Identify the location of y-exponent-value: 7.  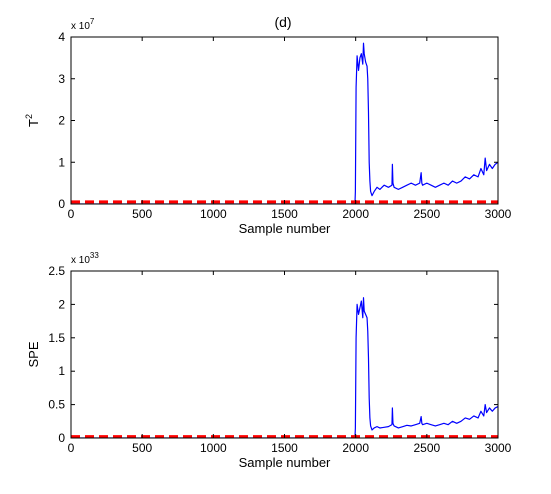
(92, 21).